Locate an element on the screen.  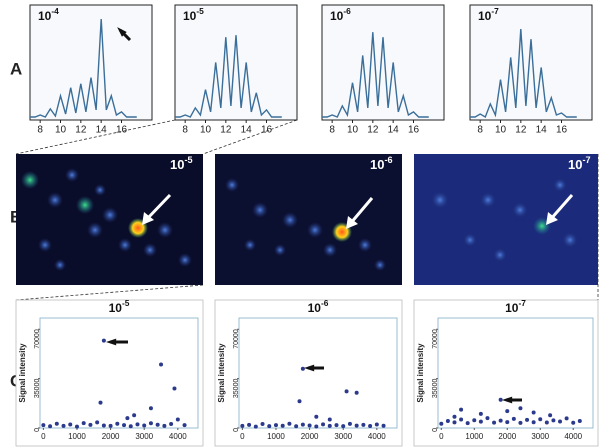
arrow-head is located at coordinates (122, 32).